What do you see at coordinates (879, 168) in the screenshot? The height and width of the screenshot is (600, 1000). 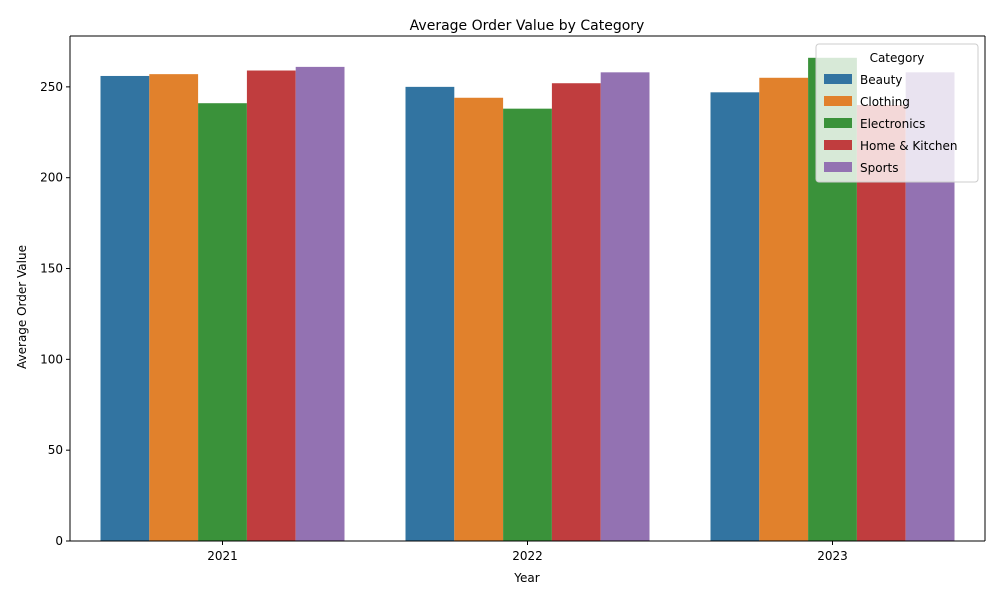 I see `legend-label-sports: Sports` at bounding box center [879, 168].